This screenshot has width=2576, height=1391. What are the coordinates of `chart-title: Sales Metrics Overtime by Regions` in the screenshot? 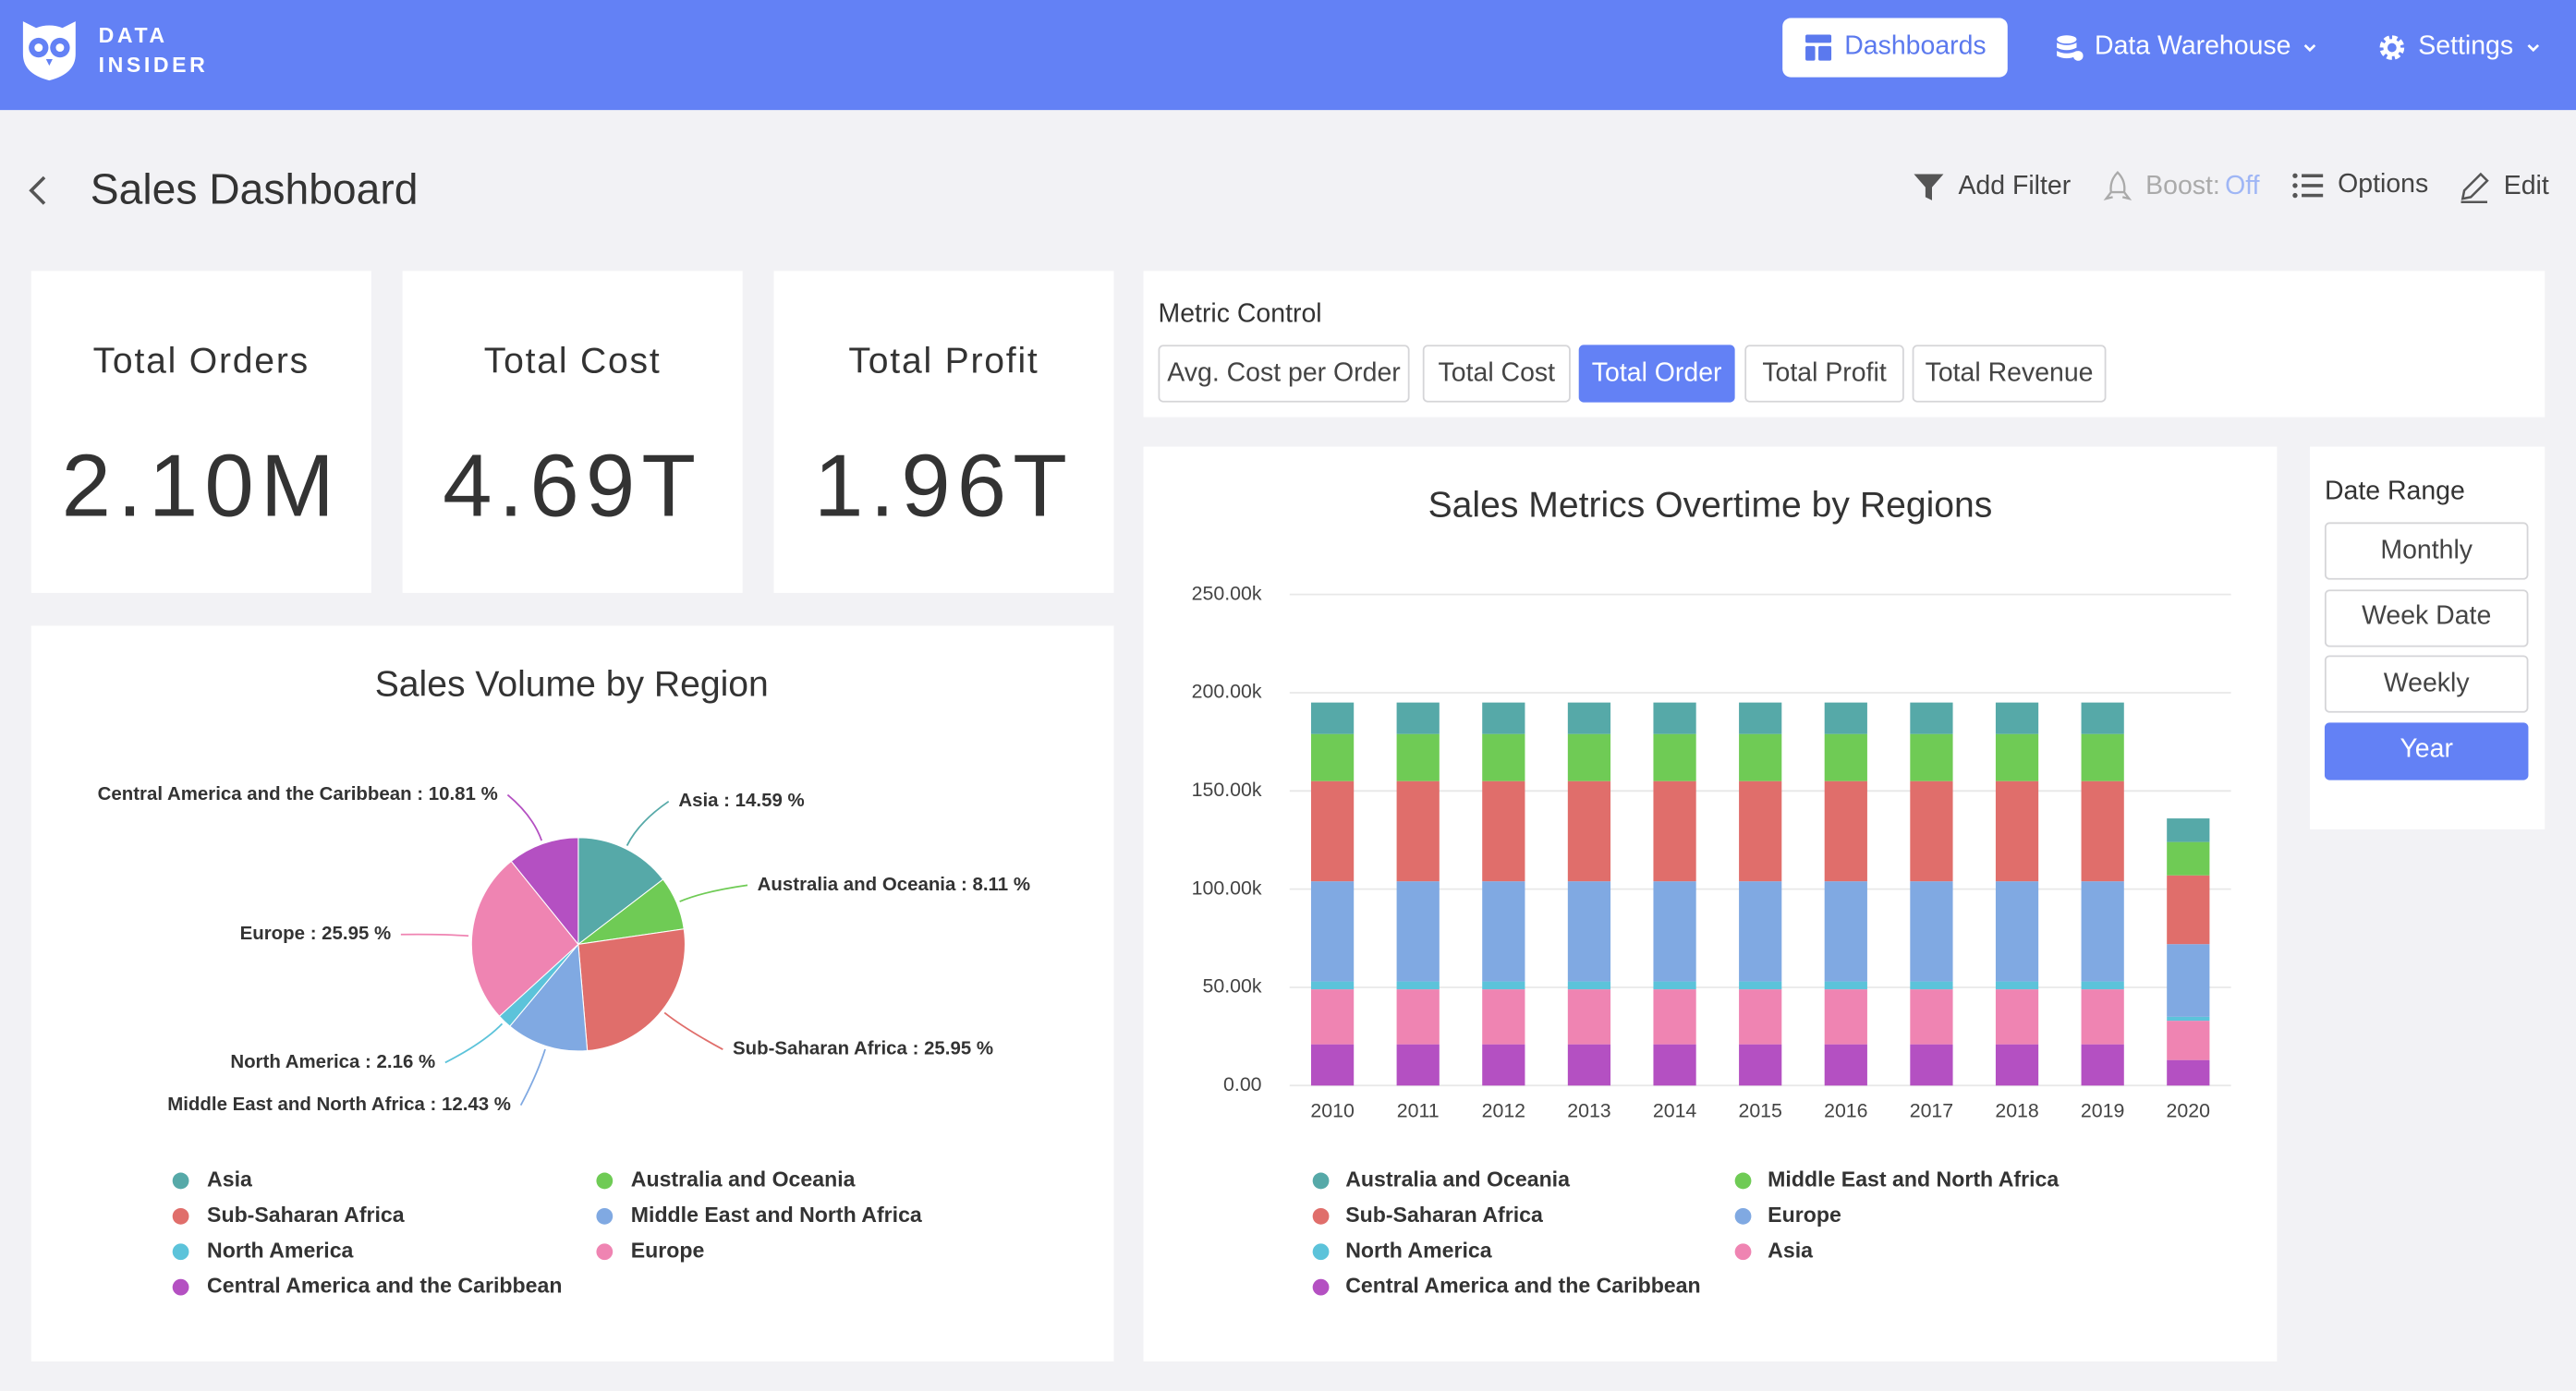 It's located at (1710, 506).